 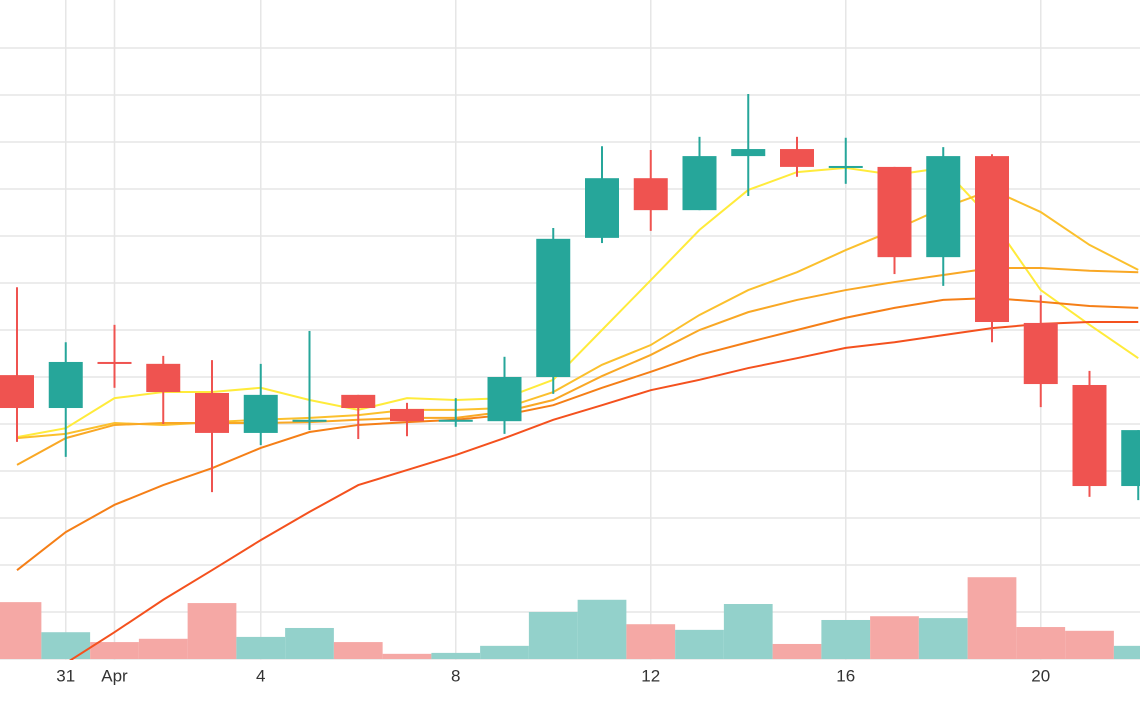 What do you see at coordinates (650, 675) in the screenshot?
I see `x-tick-label: 12` at bounding box center [650, 675].